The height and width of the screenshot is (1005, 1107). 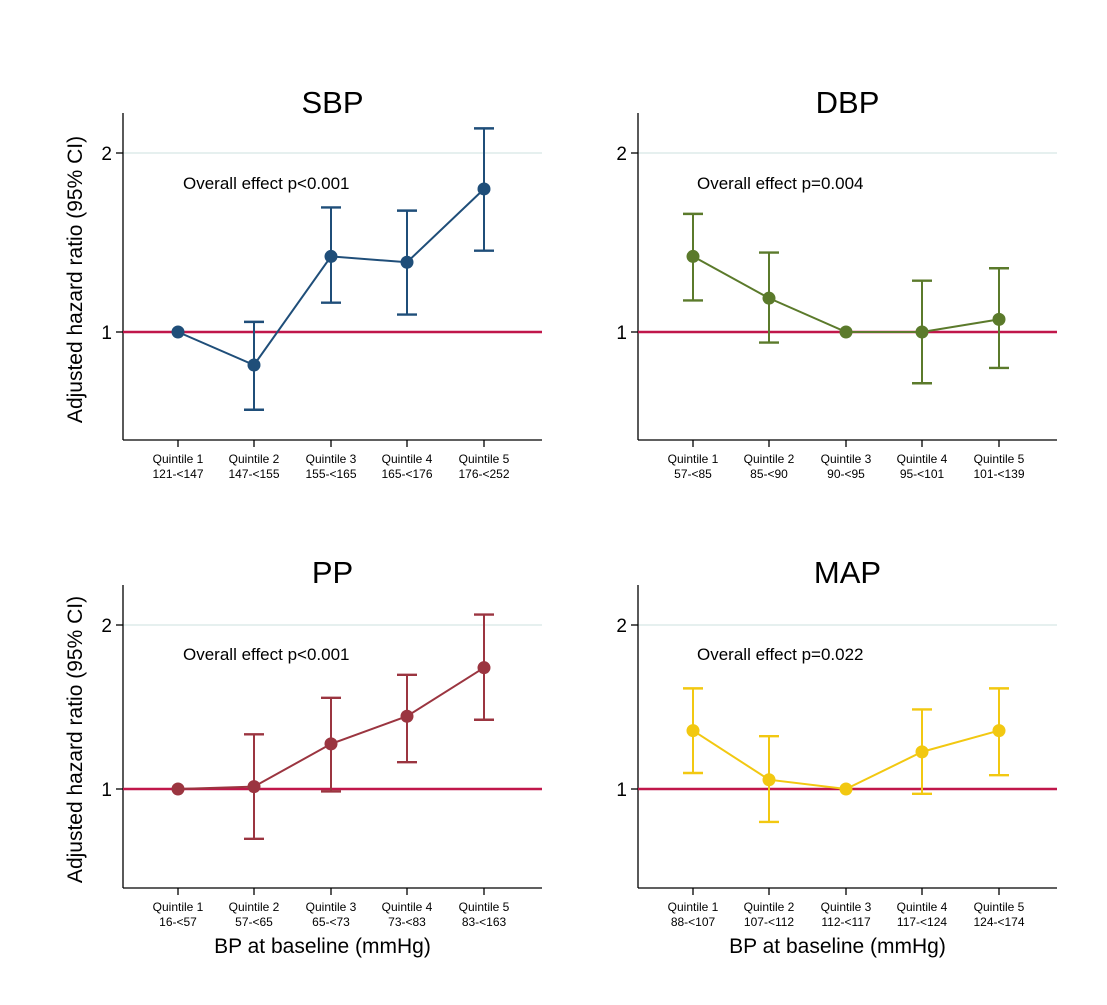 What do you see at coordinates (407, 922) in the screenshot?
I see `x-tick-range-label: 73-<83` at bounding box center [407, 922].